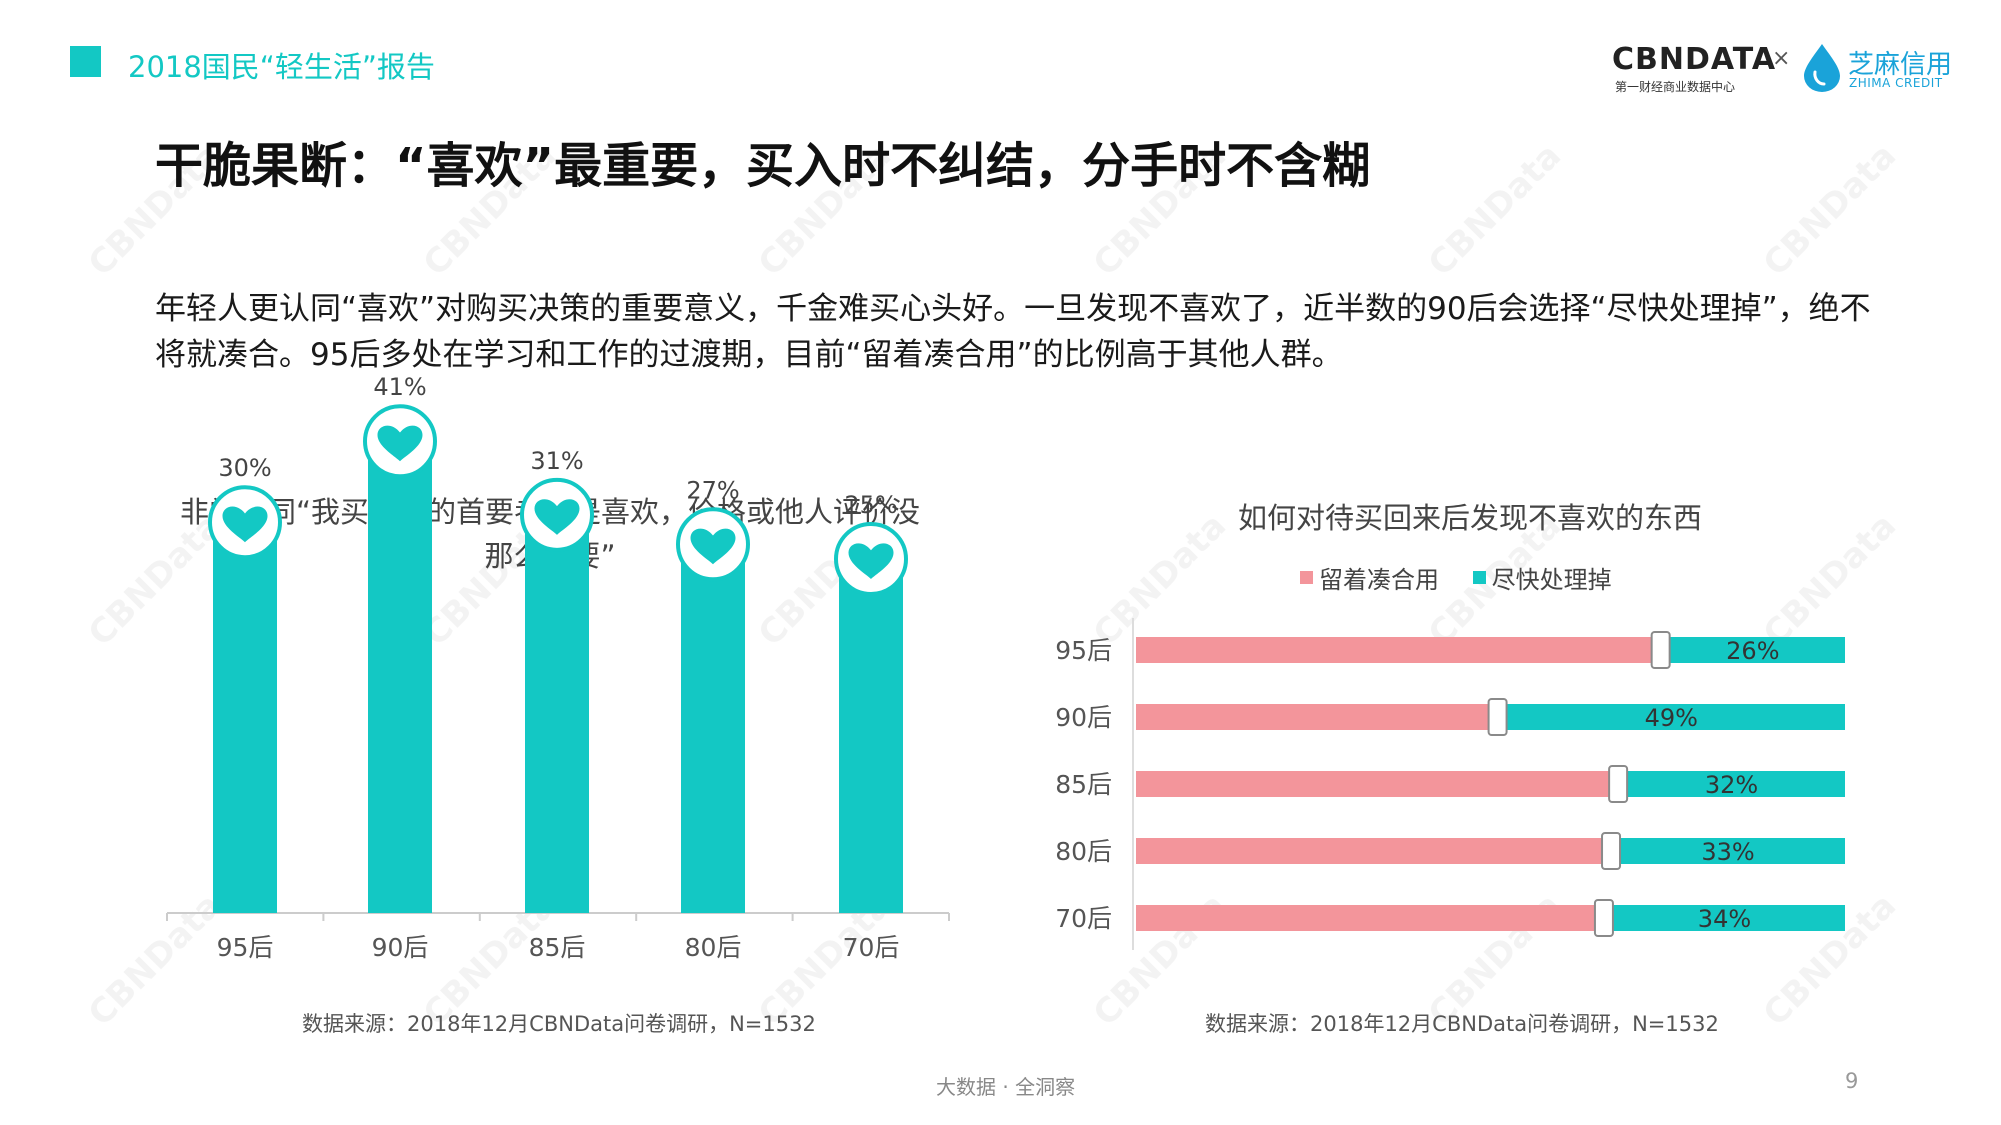 This screenshot has width=2001, height=1125. I want to click on bar-value-label: 49%, so click(1671, 718).